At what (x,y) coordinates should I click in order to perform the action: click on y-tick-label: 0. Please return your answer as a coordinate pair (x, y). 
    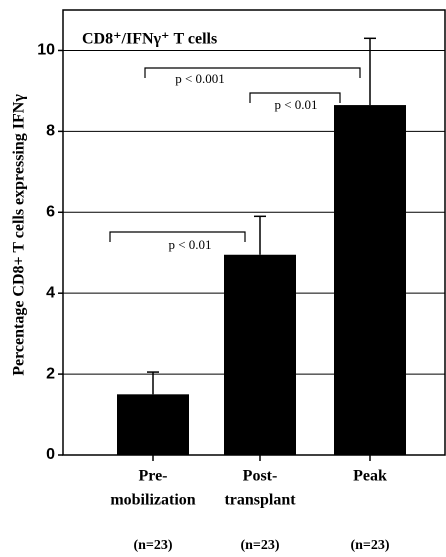
    Looking at the image, I should click on (50, 454).